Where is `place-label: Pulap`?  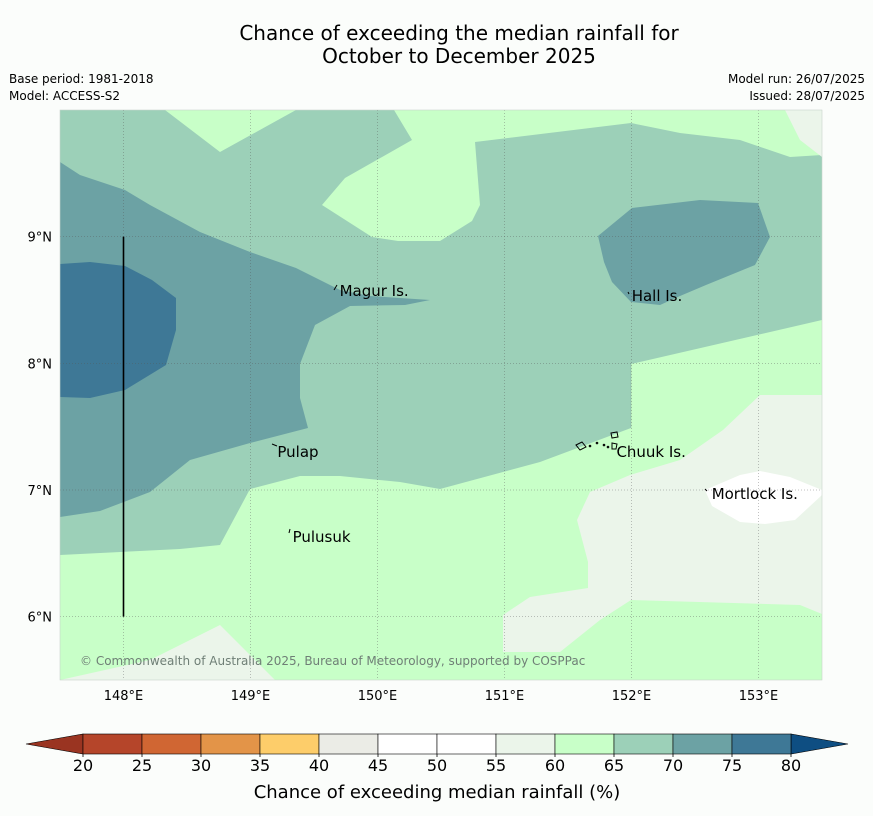
place-label: Pulap is located at coordinates (297, 452).